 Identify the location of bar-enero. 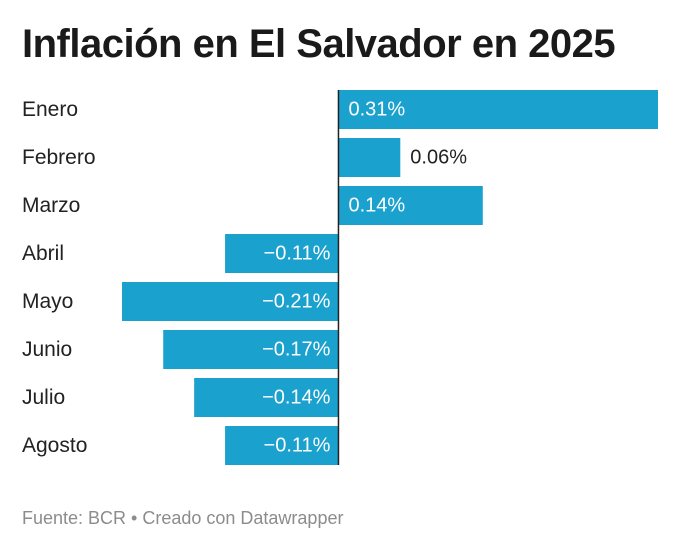
(498, 109).